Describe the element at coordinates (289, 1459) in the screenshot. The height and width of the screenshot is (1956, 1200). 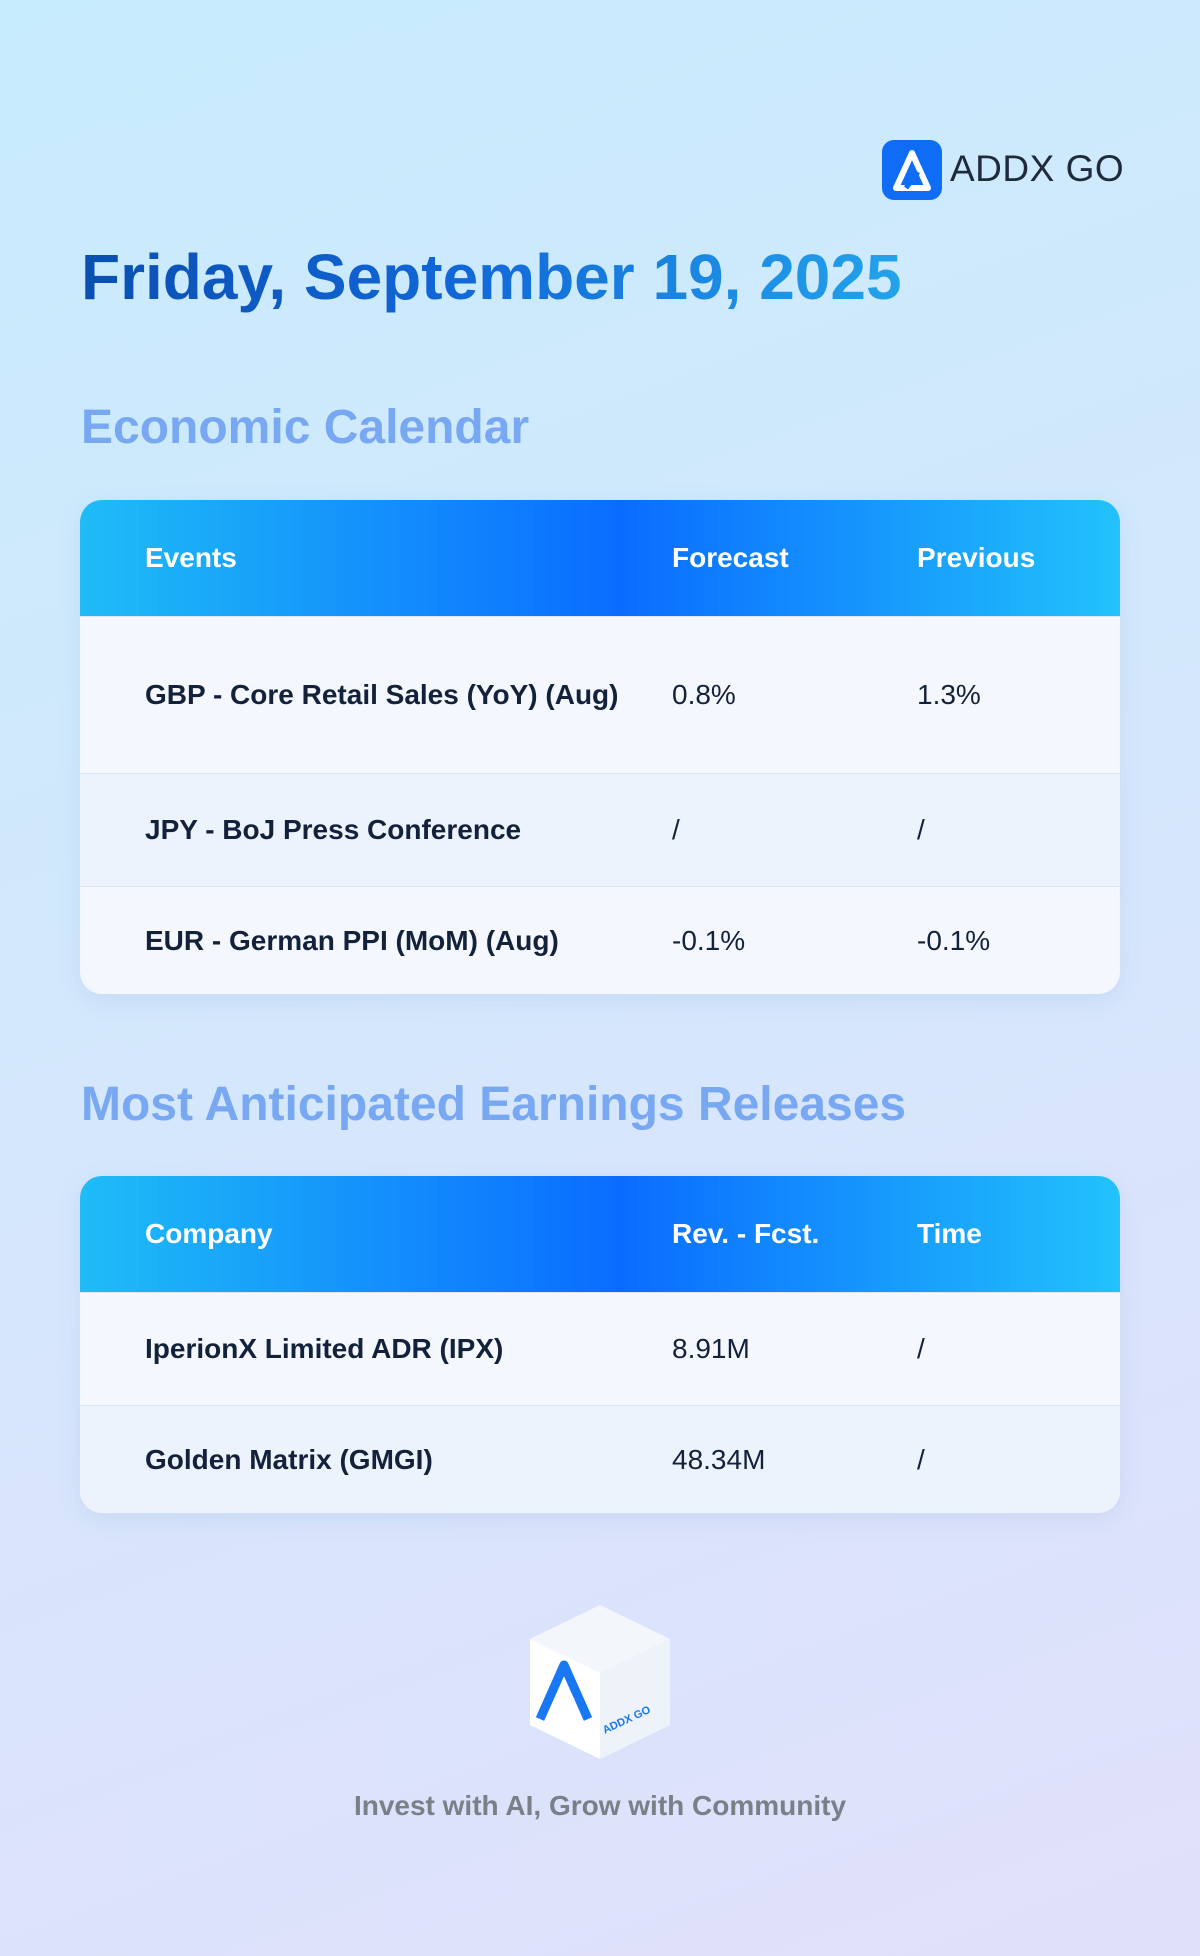
I see `table-cell: Golden Matrix (GMGI)` at that location.